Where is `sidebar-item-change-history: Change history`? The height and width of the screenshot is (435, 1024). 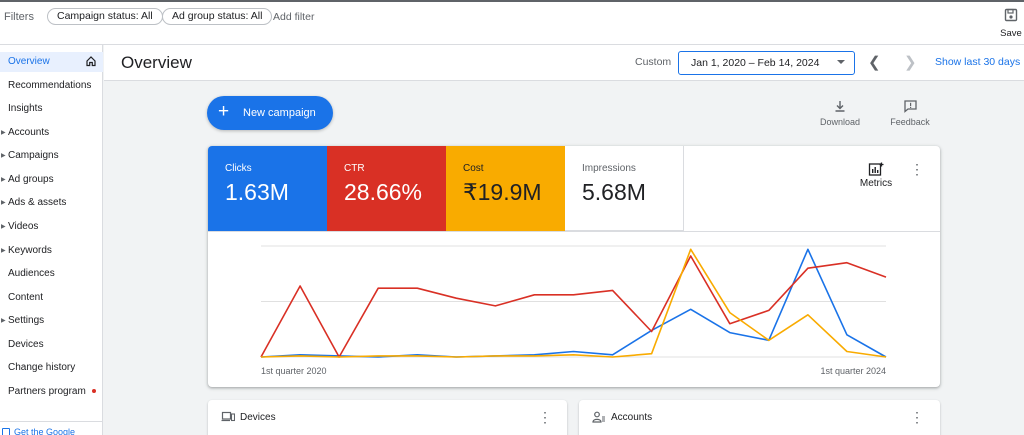
sidebar-item-change-history: Change history is located at coordinates (51, 368).